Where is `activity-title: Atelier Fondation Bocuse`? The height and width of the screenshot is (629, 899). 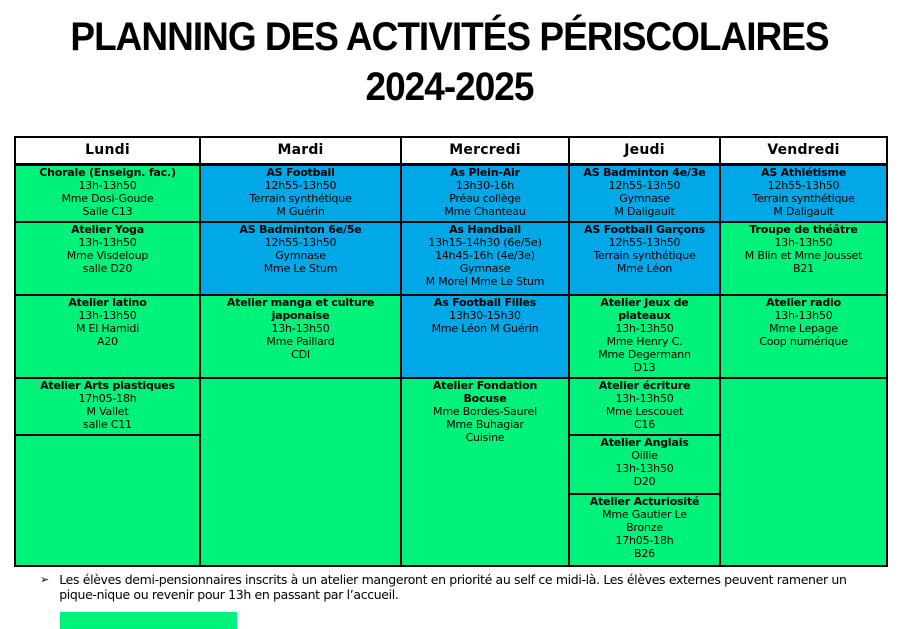 activity-title: Atelier Fondation Bocuse is located at coordinates (485, 392).